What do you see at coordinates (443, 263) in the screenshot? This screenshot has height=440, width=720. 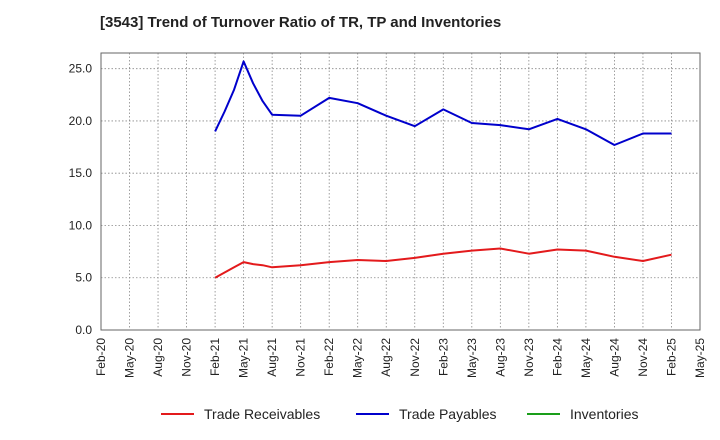 I see `series-line-trade-receivables` at bounding box center [443, 263].